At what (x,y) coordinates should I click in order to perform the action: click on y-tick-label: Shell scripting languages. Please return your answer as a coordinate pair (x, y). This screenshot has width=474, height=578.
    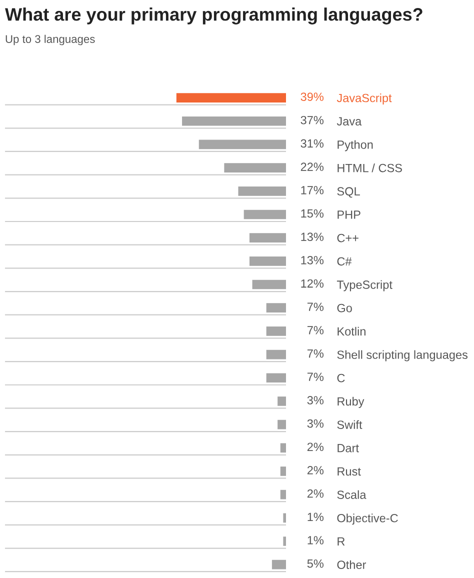
    Looking at the image, I should click on (402, 356).